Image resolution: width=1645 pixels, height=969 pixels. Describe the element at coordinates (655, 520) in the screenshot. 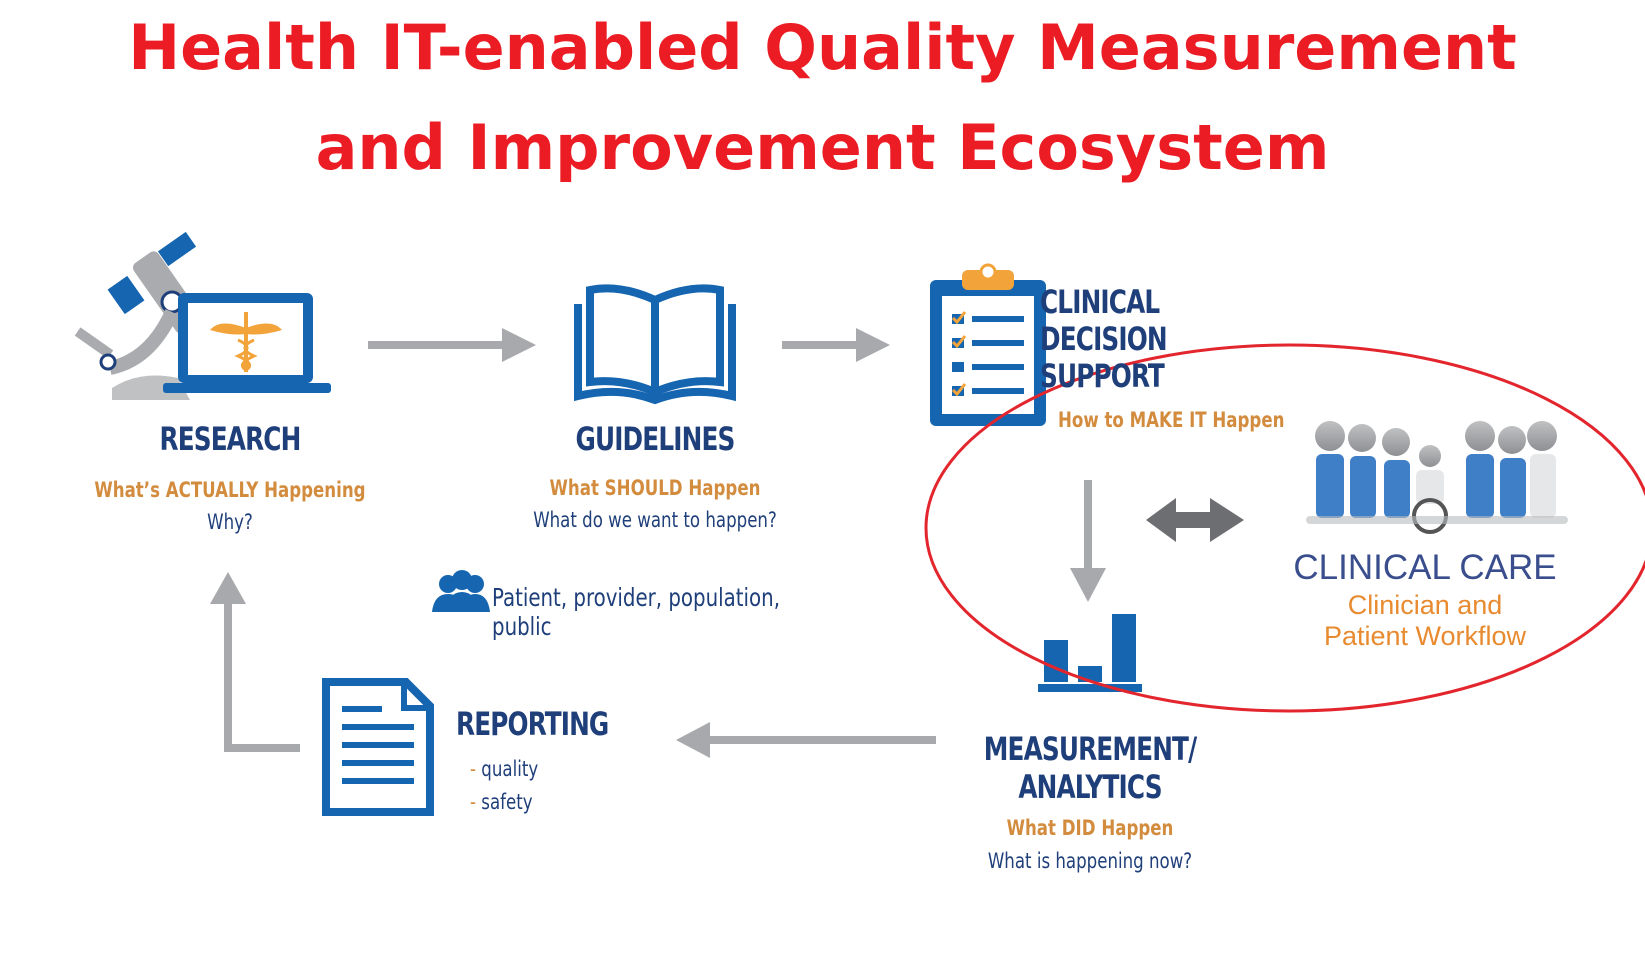

I see `guidelines-question: What do we want to happen?` at that location.